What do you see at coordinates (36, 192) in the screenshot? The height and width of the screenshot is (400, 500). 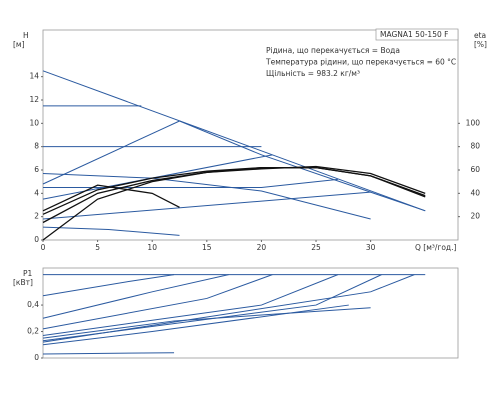 I see `y-tick-label: 4` at bounding box center [36, 192].